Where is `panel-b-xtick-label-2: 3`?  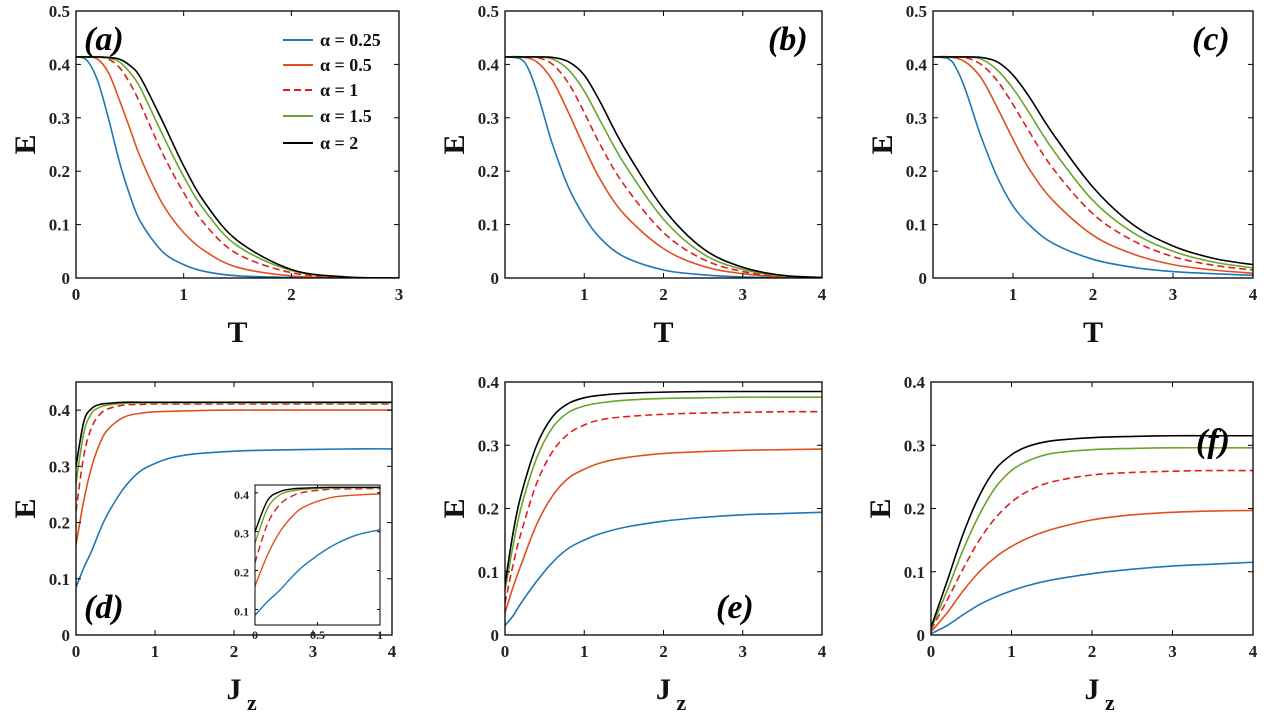 panel-b-xtick-label-2: 3 is located at coordinates (743, 294).